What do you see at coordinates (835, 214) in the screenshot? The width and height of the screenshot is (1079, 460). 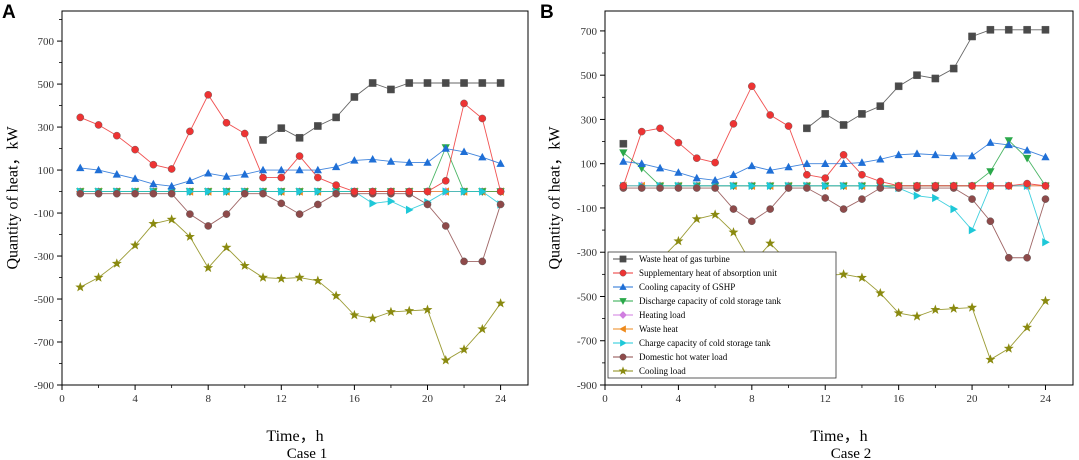 I see `series-6-group` at bounding box center [835, 214].